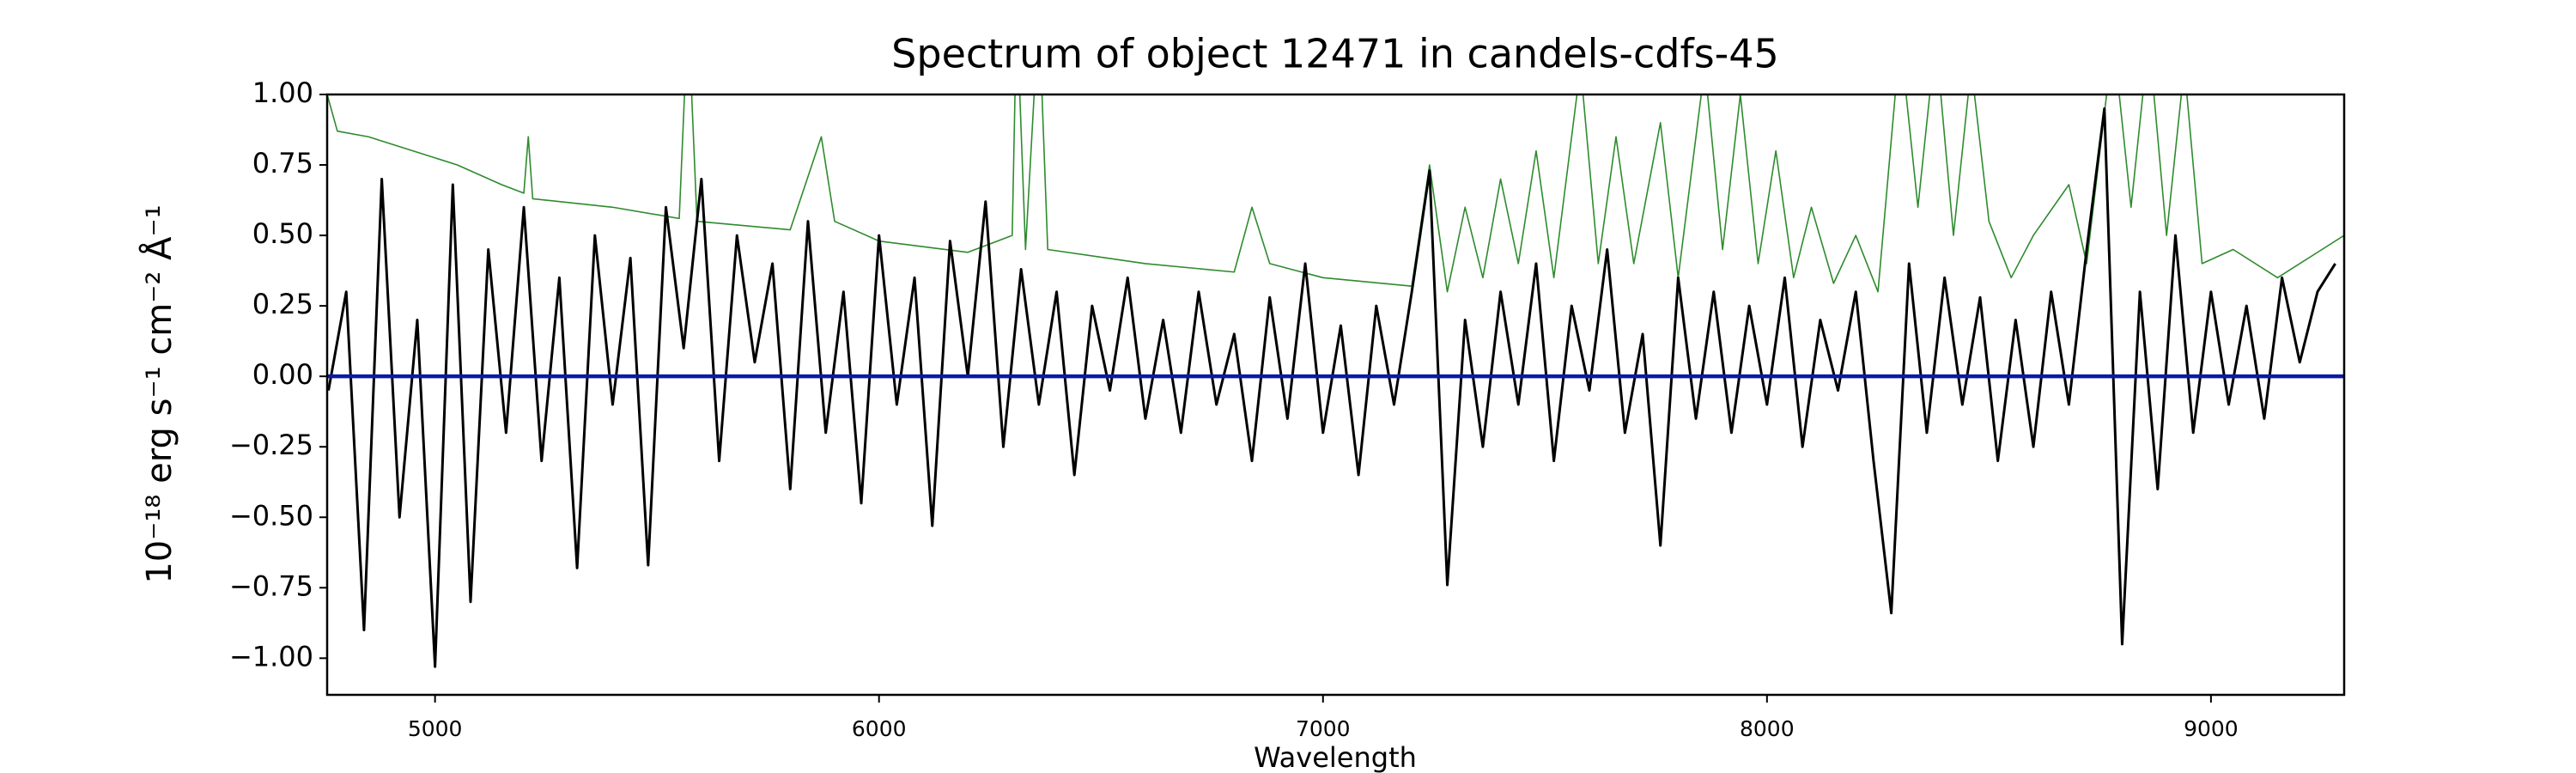  What do you see at coordinates (282, 233) in the screenshot?
I see `y-tick-label: 0.50` at bounding box center [282, 233].